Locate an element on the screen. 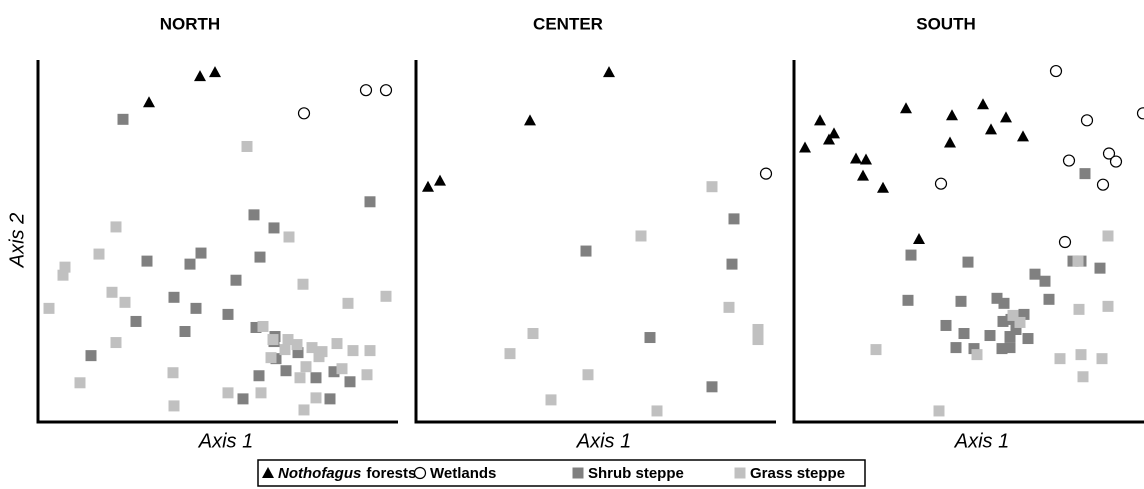 This screenshot has width=1144, height=489. legend-label: Grass steppe is located at coordinates (797, 473).